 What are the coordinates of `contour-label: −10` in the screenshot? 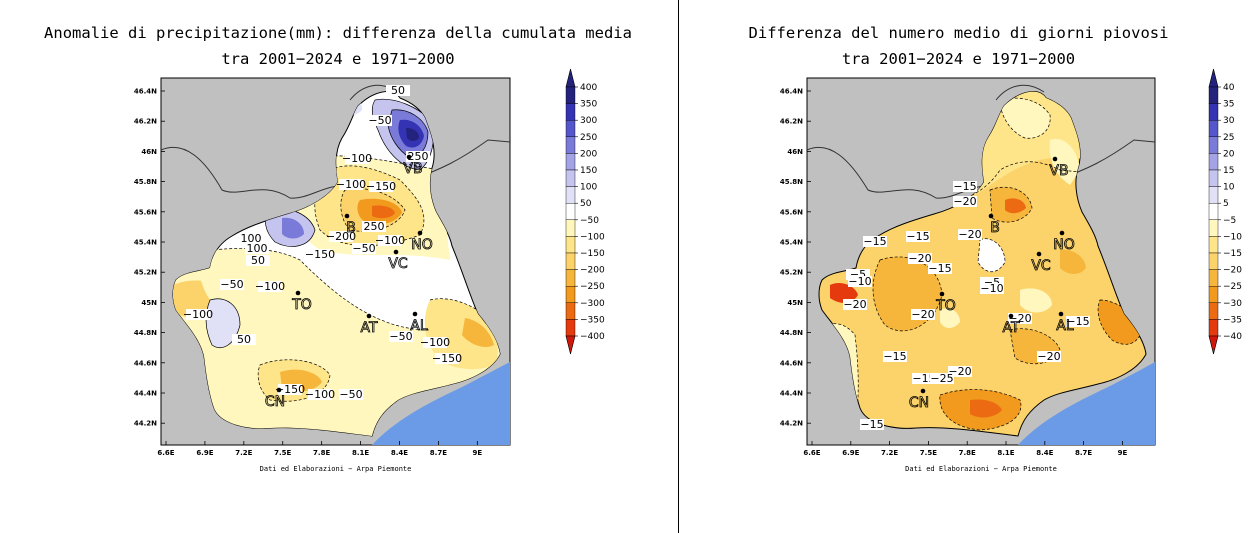 It's located at (991, 288).